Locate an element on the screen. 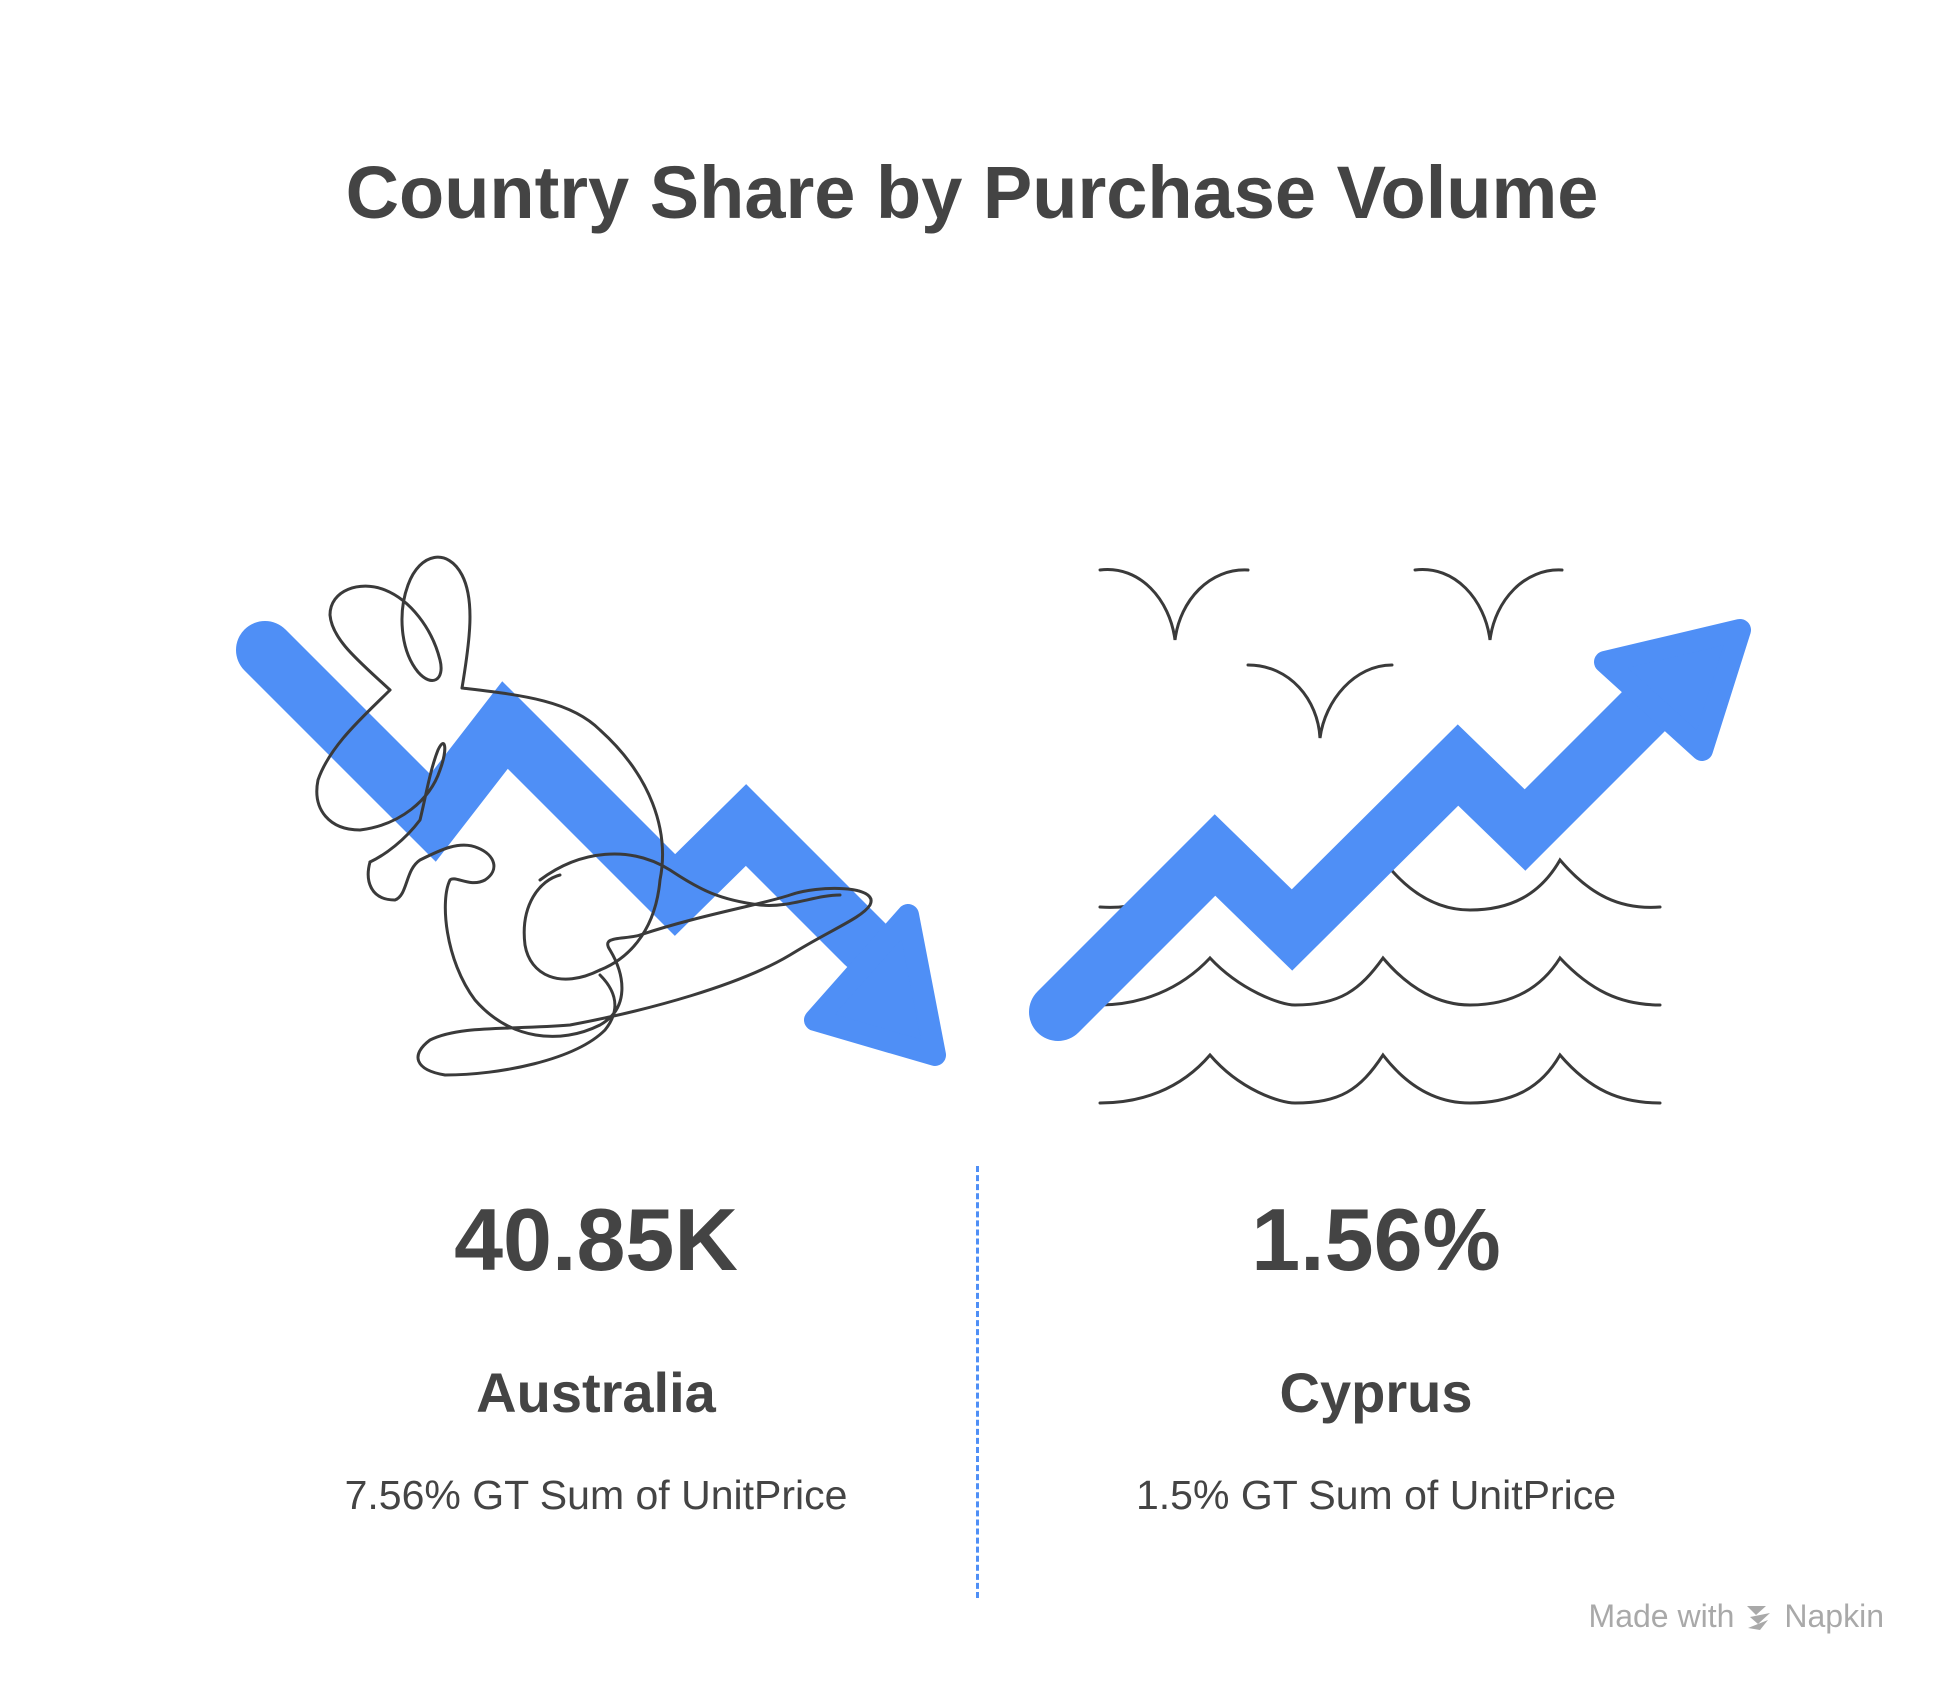  birds-icon is located at coordinates (1331, 653).